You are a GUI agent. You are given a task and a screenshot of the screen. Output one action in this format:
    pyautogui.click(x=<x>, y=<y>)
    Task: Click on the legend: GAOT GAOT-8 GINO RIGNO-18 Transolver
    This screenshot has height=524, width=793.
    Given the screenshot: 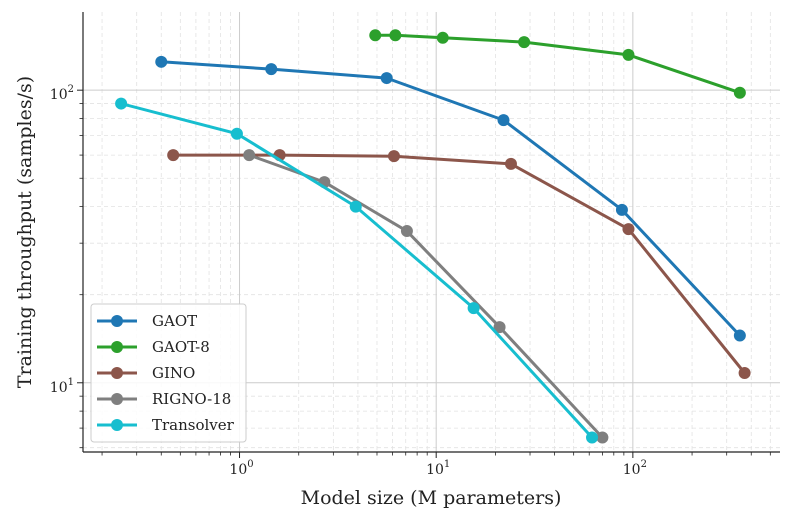 What is the action you would take?
    pyautogui.click(x=168, y=373)
    